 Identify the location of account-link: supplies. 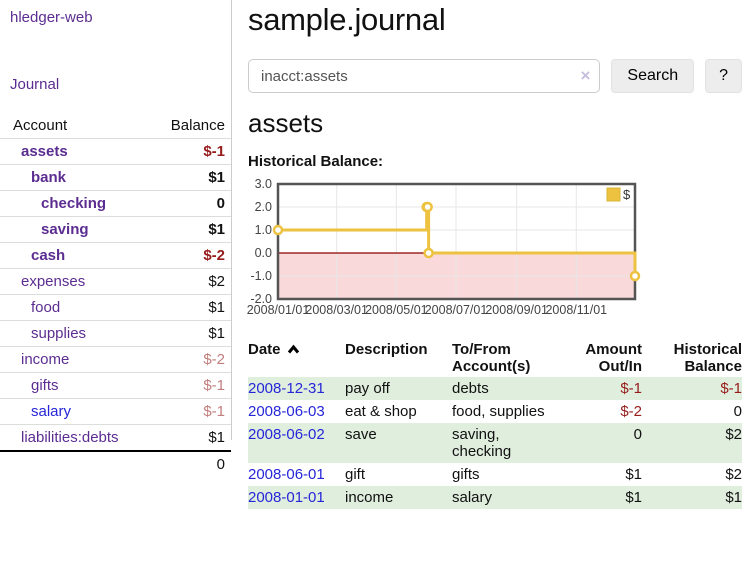
(59, 333).